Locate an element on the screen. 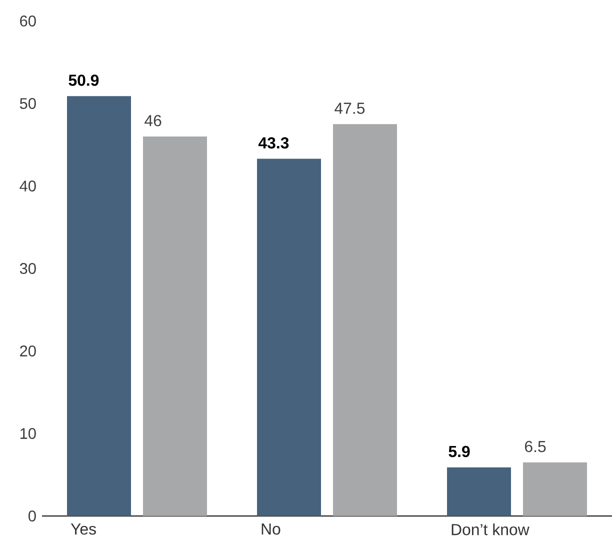 This screenshot has height=547, width=614. y-tick-label: 30 is located at coordinates (28, 268).